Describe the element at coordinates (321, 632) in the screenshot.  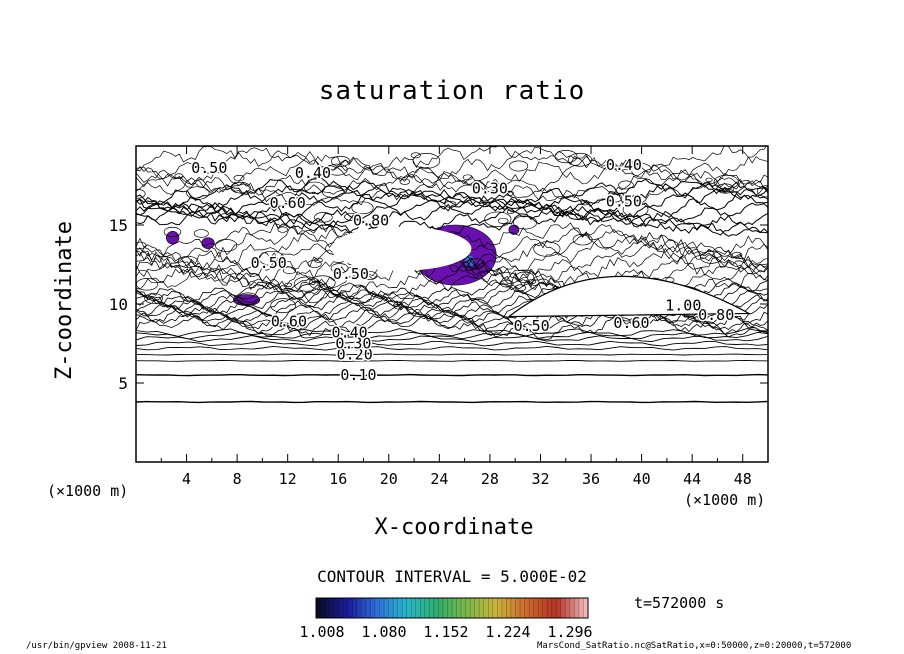
I see `colorbar-tick-label: 1.008` at that location.